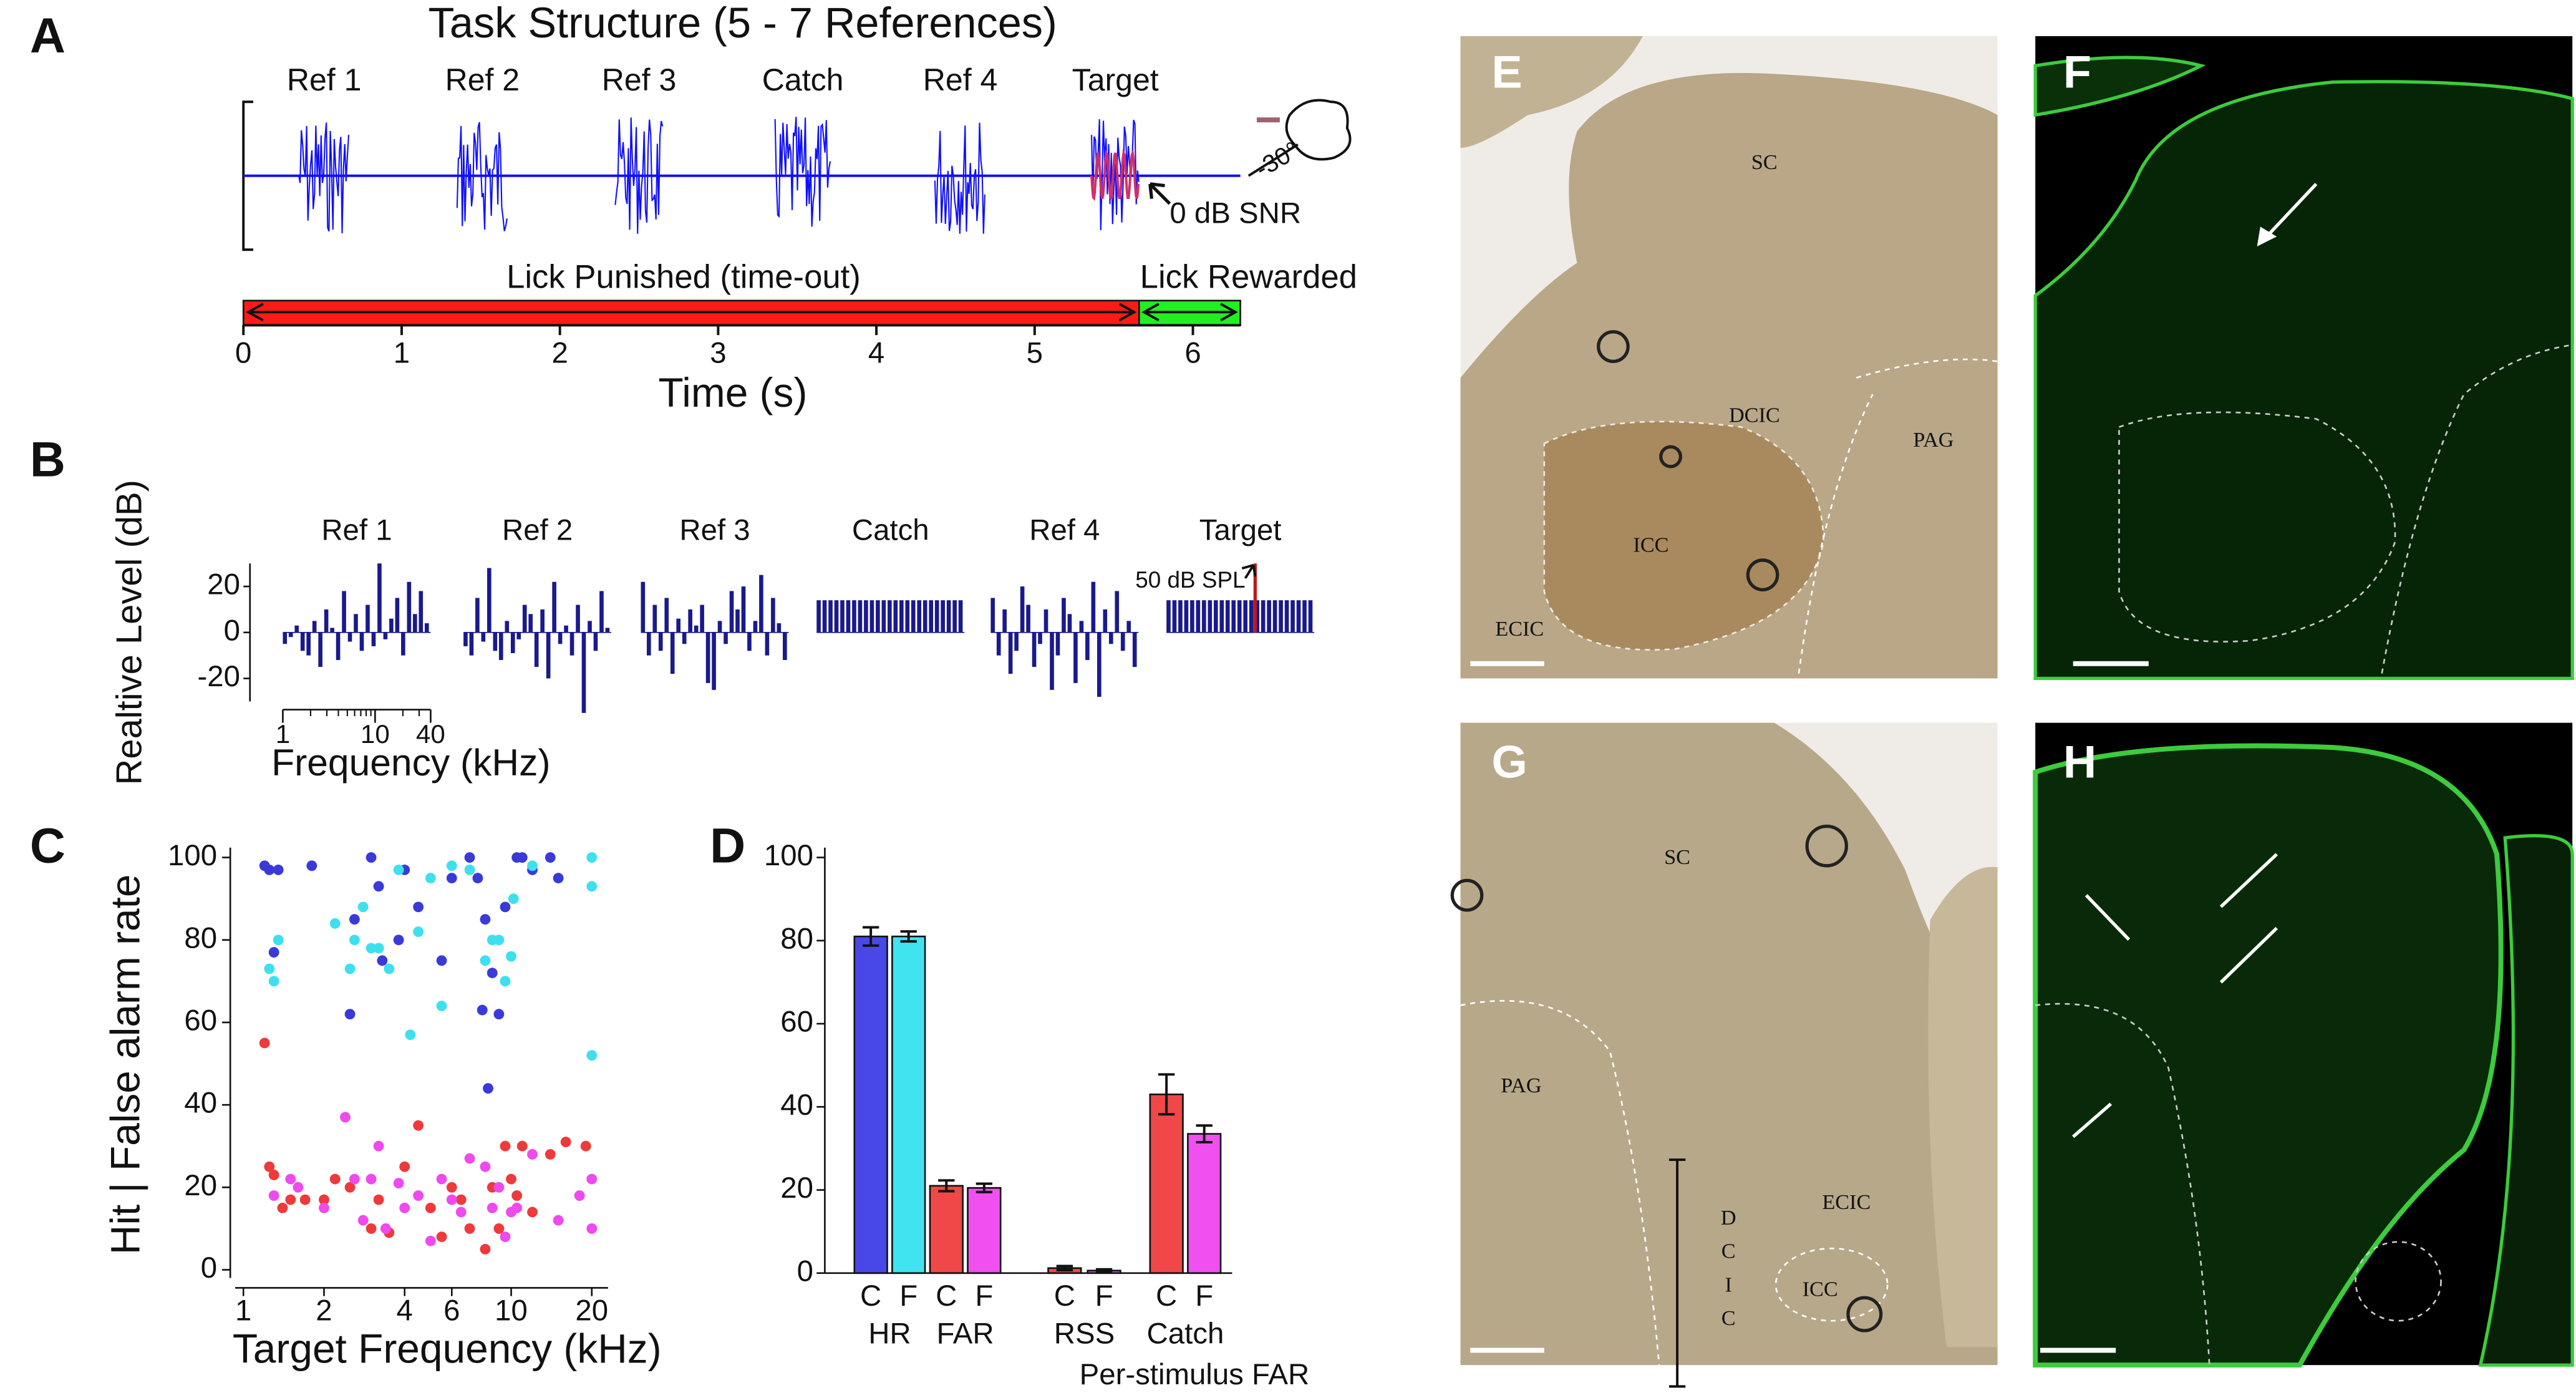 The height and width of the screenshot is (1393, 2576). What do you see at coordinates (125, 1064) in the screenshot?
I see `y-axis-label: Hit | False alarm rate` at bounding box center [125, 1064].